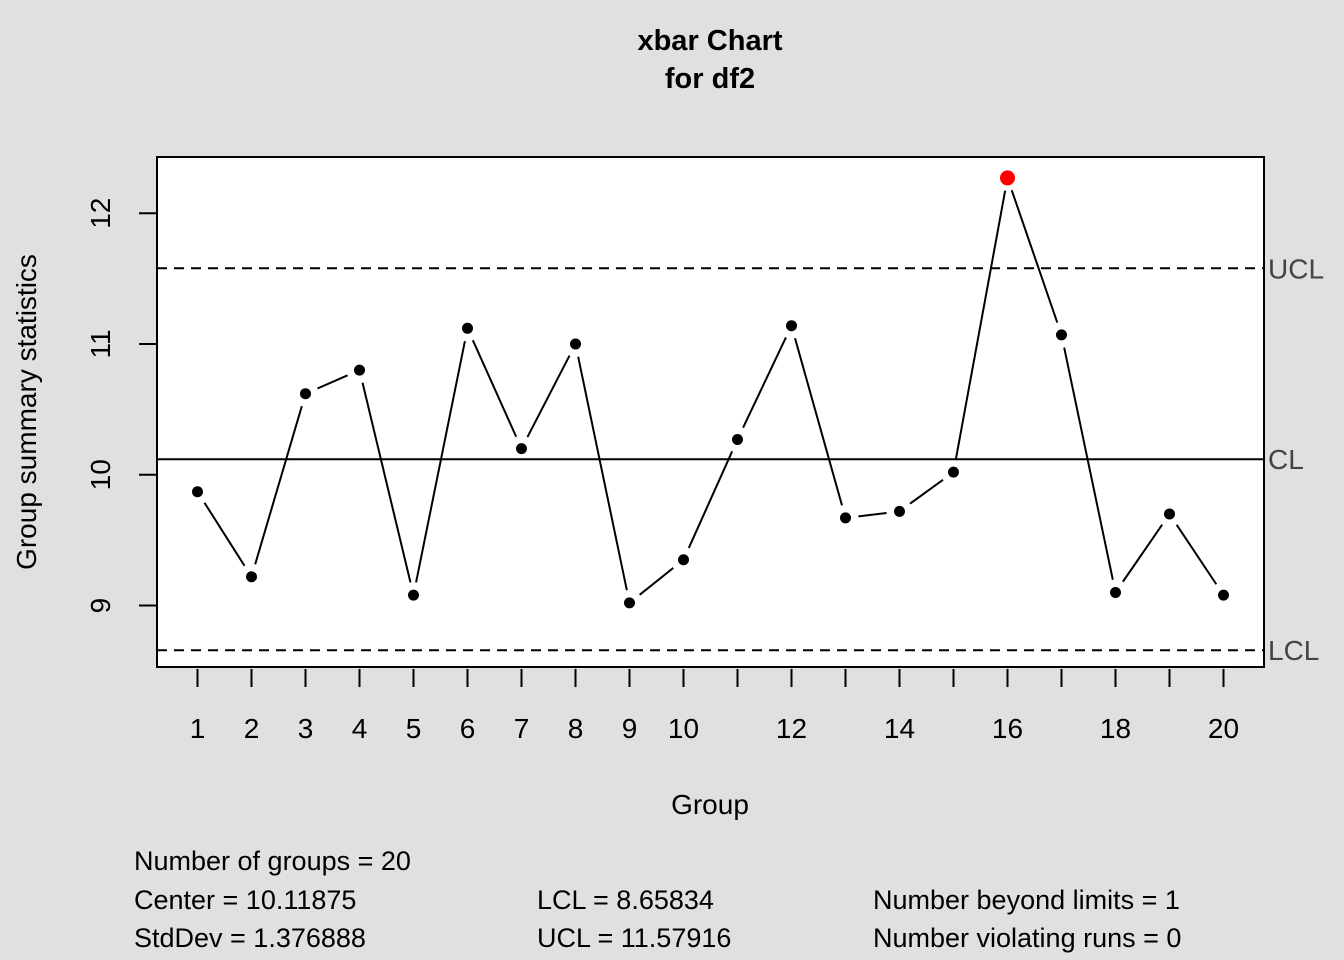 The width and height of the screenshot is (1344, 960). Describe the element at coordinates (630, 728) in the screenshot. I see `x-tick-label: 9` at that location.